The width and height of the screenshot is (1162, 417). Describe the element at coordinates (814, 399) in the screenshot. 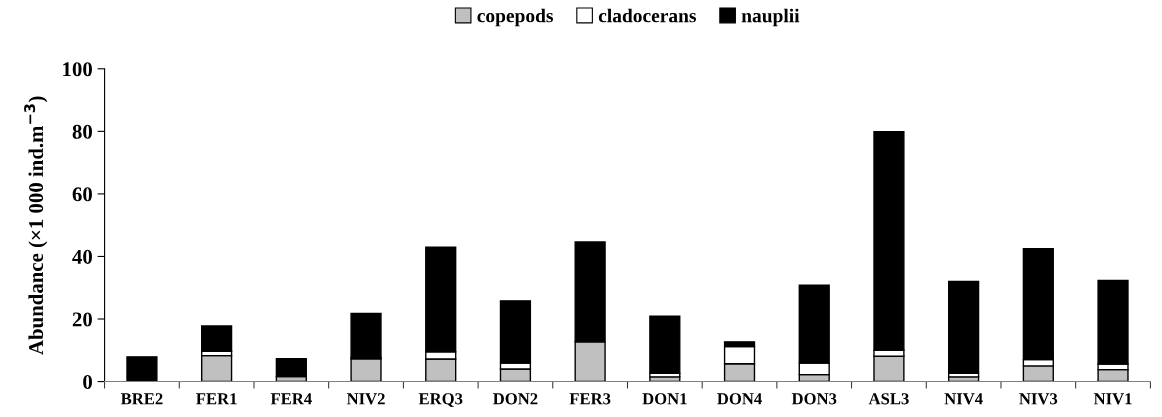

I see `x-tick-label: DON3` at that location.